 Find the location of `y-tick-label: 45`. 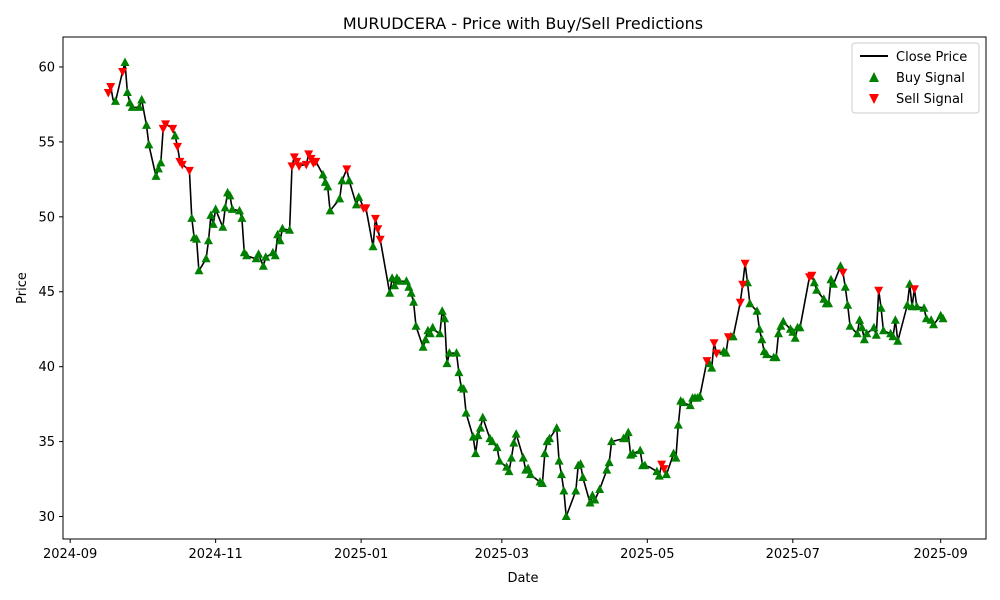

y-tick-label: 45 is located at coordinates (46, 292).